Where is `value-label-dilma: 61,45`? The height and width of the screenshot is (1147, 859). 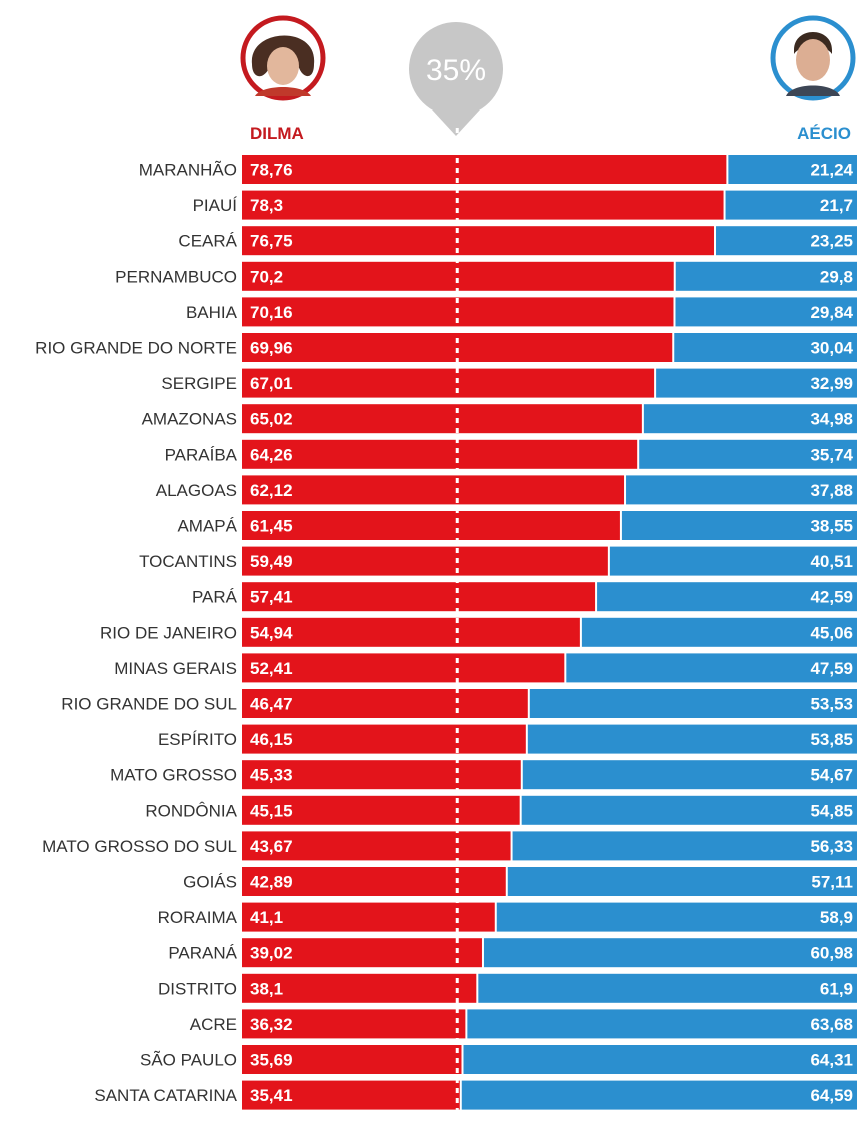 value-label-dilma: 61,45 is located at coordinates (271, 526).